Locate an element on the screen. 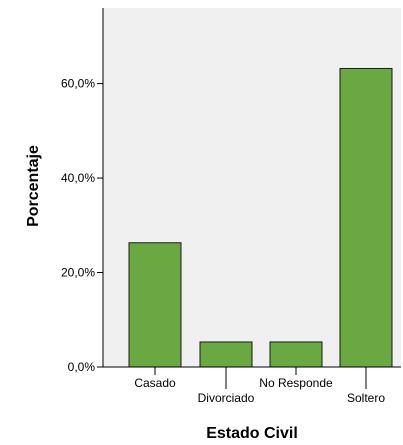 This screenshot has height=445, width=403. x-ticks-group: Casado Divorciado No Responde Soltero is located at coordinates (259, 386).